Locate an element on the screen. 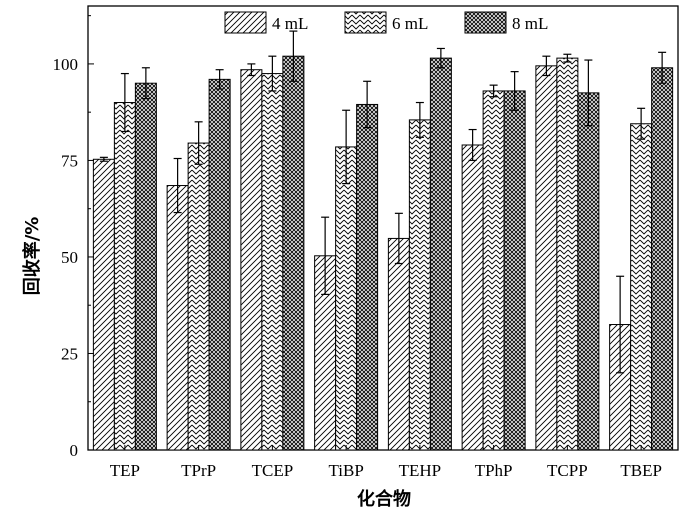 The width and height of the screenshot is (700, 516). bar-tcpp-s1 is located at coordinates (546, 258).